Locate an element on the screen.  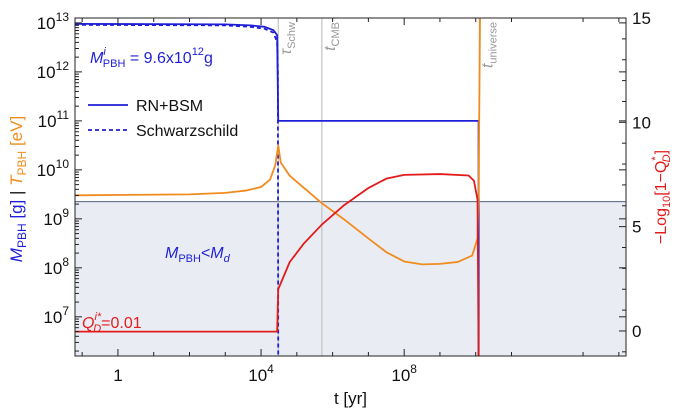
left-tick-label: 10¹³ is located at coordinates (53, 21).